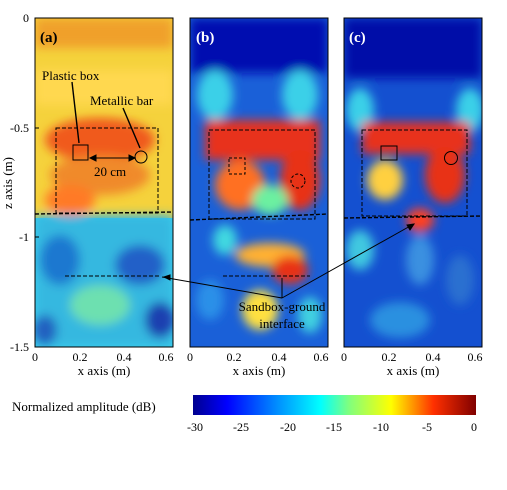  What do you see at coordinates (104, 213) in the screenshot?
I see `interface-line-a` at bounding box center [104, 213].